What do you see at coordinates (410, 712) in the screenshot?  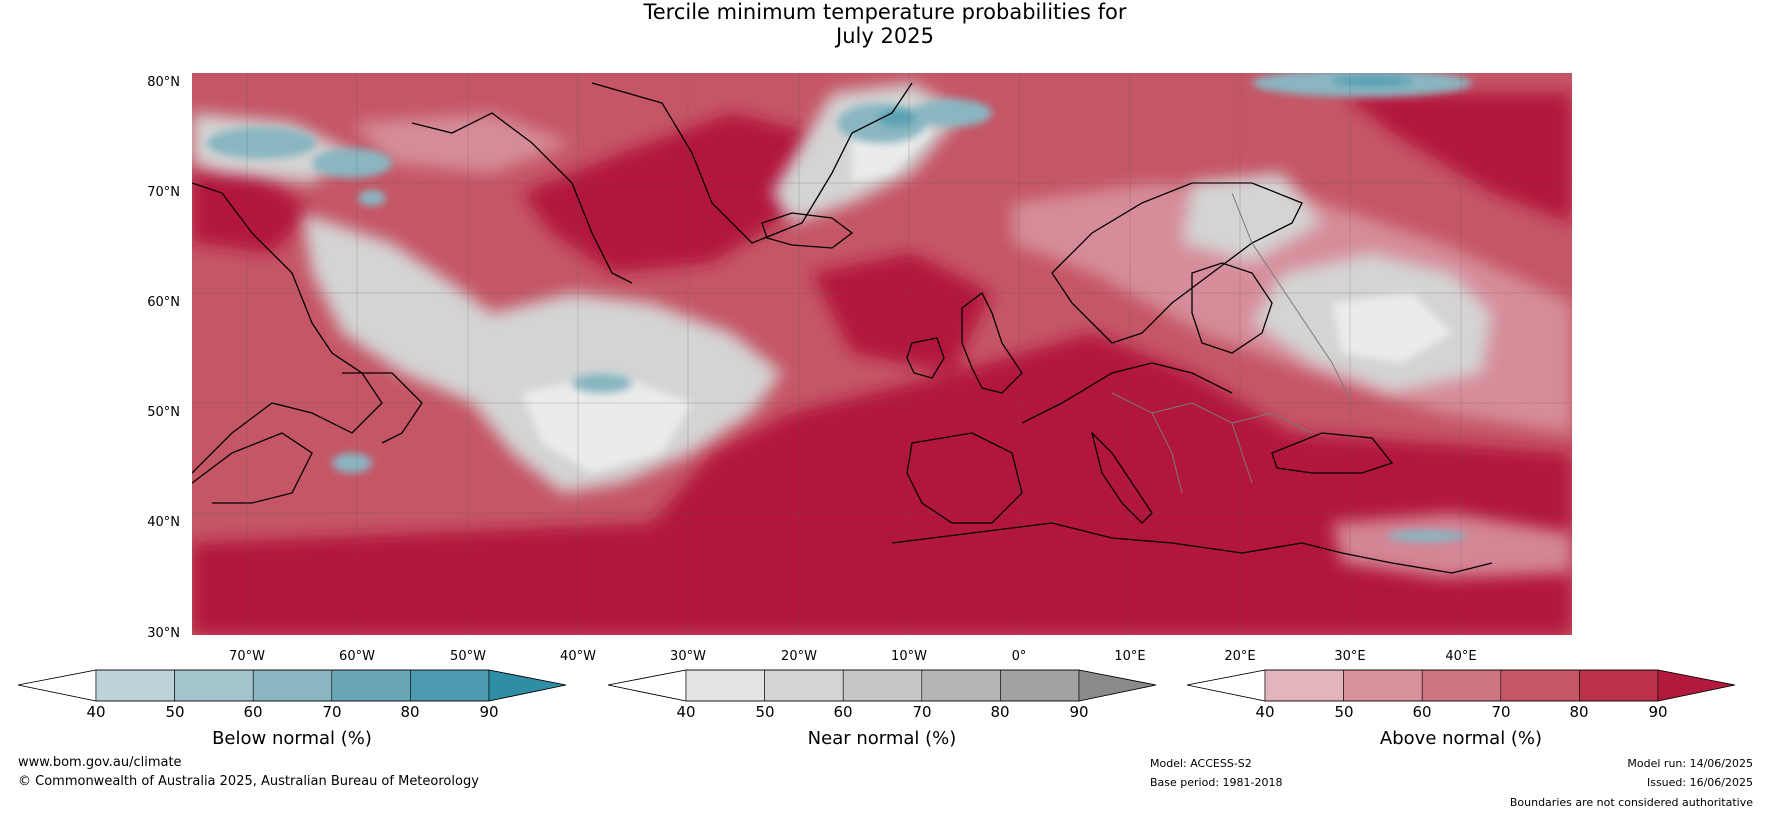 I see `cbar-below-tick-80: 80` at bounding box center [410, 712].